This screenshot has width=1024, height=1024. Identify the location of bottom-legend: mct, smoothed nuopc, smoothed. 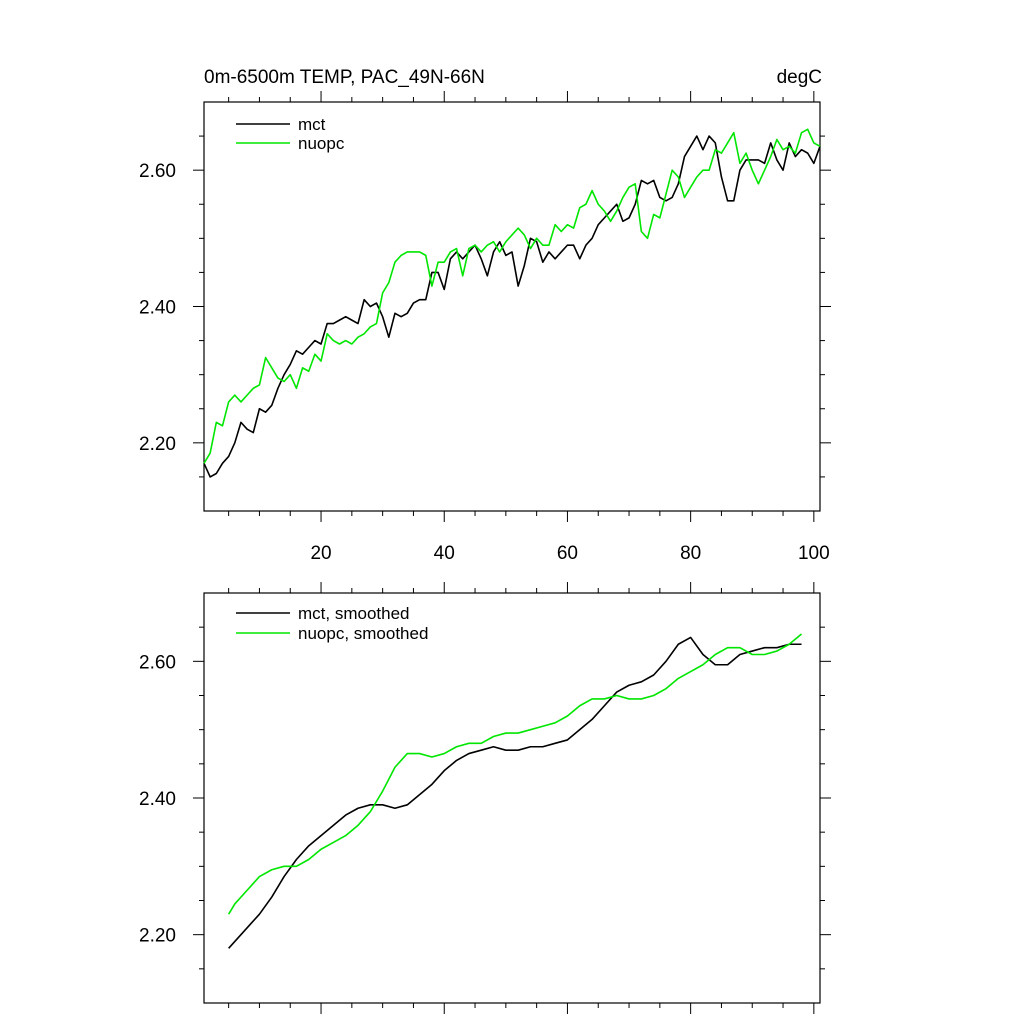
(332, 623).